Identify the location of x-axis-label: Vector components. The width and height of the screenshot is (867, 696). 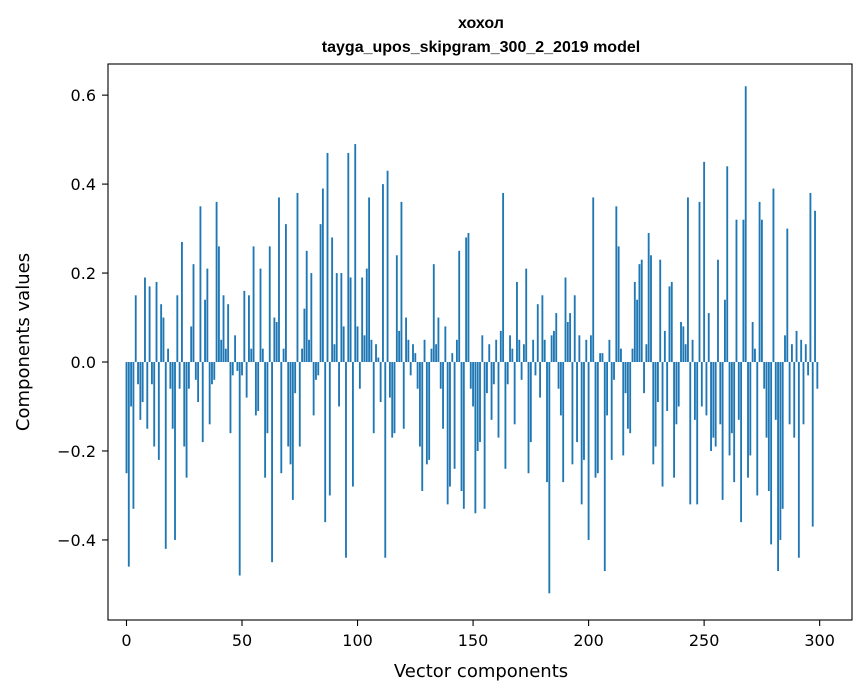
(481, 671).